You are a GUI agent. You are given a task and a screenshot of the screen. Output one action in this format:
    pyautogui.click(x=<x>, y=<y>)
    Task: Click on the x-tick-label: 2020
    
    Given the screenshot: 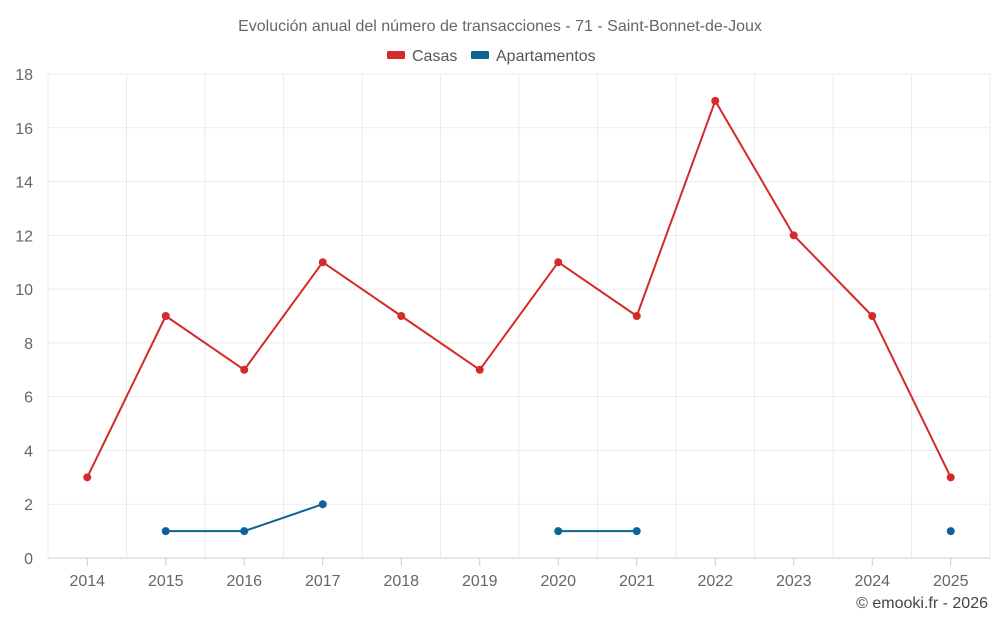 What is the action you would take?
    pyautogui.click(x=558, y=581)
    